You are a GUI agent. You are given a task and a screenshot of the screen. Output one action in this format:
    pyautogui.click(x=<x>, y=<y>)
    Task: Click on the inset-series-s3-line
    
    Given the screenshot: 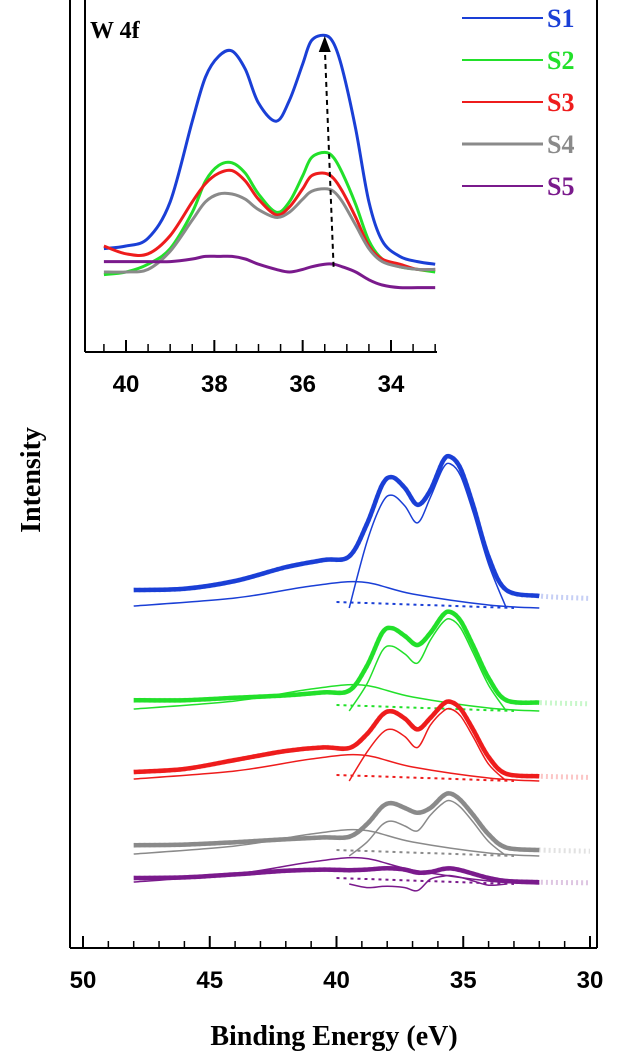 What is the action you would take?
    pyautogui.click(x=269, y=220)
    